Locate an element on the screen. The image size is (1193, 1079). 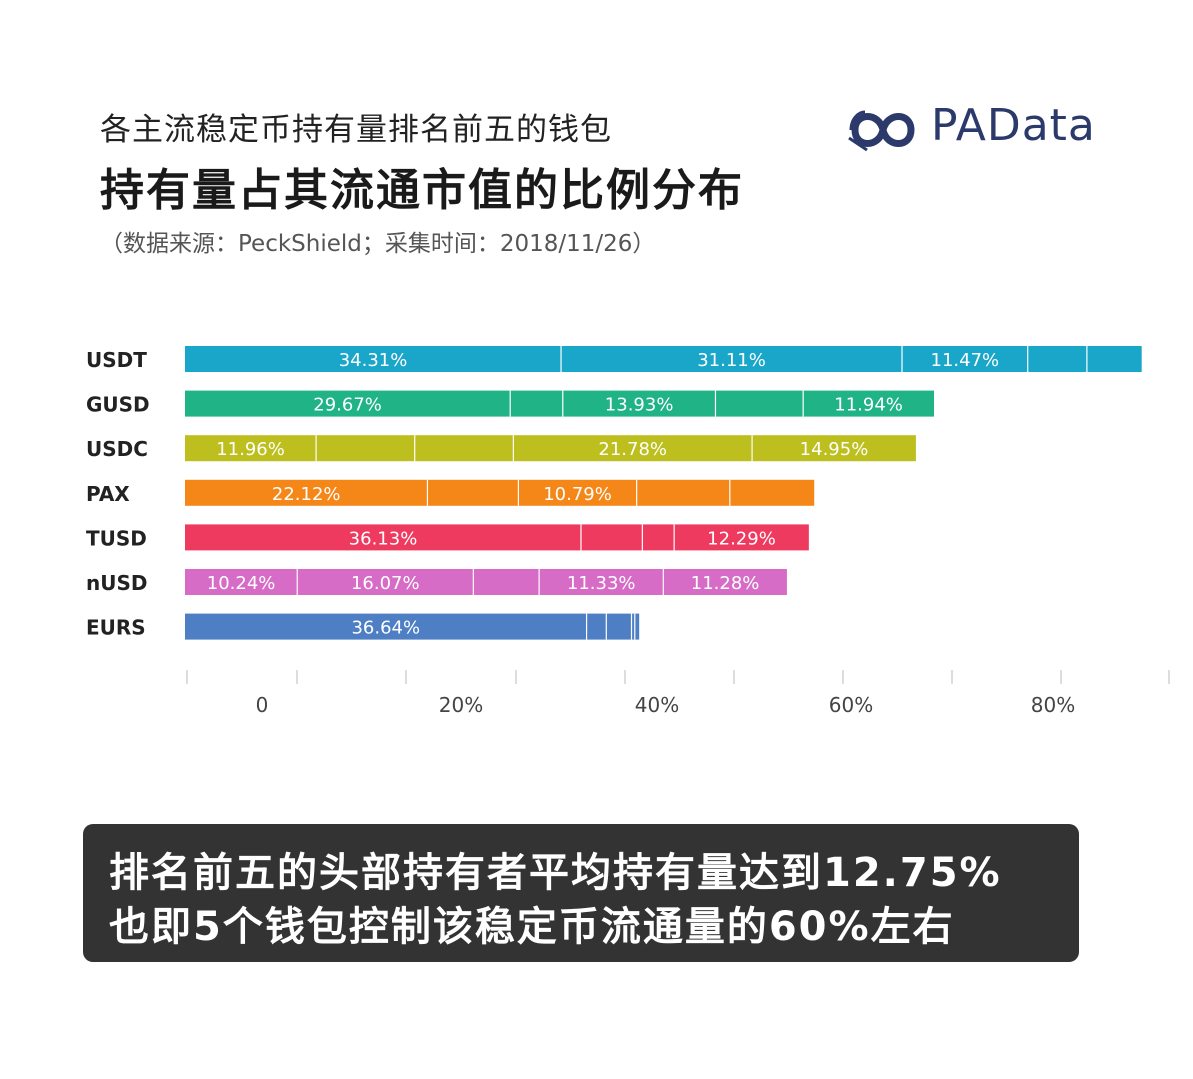
data-label-tusd-4: 12.29% is located at coordinates (741, 538).